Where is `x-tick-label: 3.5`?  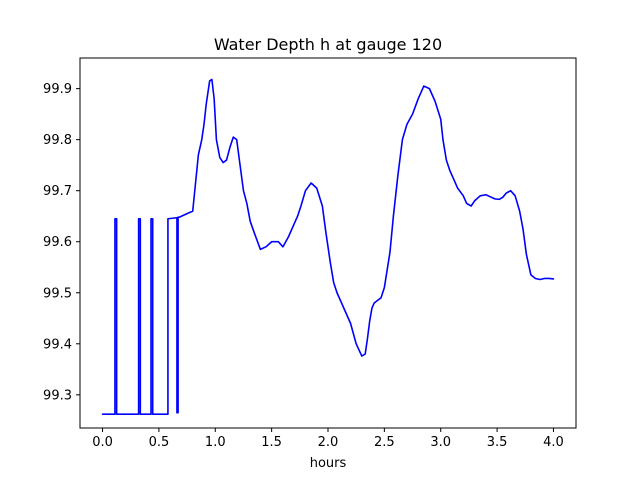
x-tick-label: 3.5 is located at coordinates (497, 442).